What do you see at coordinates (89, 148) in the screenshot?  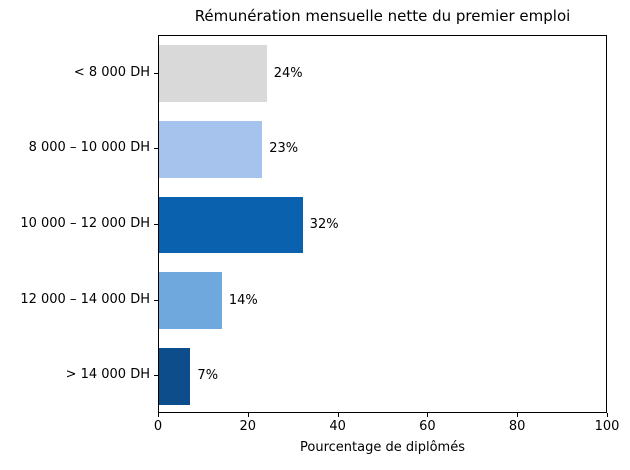 I see `y-tick-label: 8 000 – 10 000 DH` at bounding box center [89, 148].